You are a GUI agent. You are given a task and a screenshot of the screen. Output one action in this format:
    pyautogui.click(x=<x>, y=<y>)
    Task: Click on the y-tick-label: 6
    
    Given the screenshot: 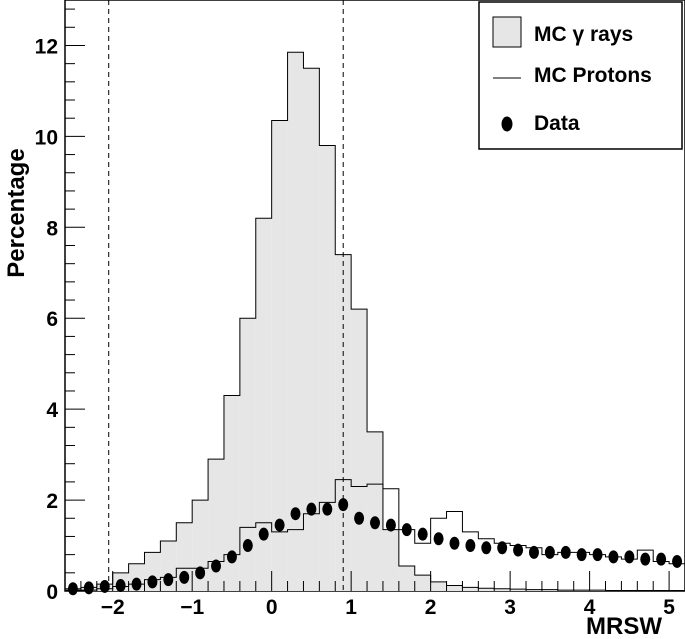 What is the action you would take?
    pyautogui.click(x=52, y=319)
    